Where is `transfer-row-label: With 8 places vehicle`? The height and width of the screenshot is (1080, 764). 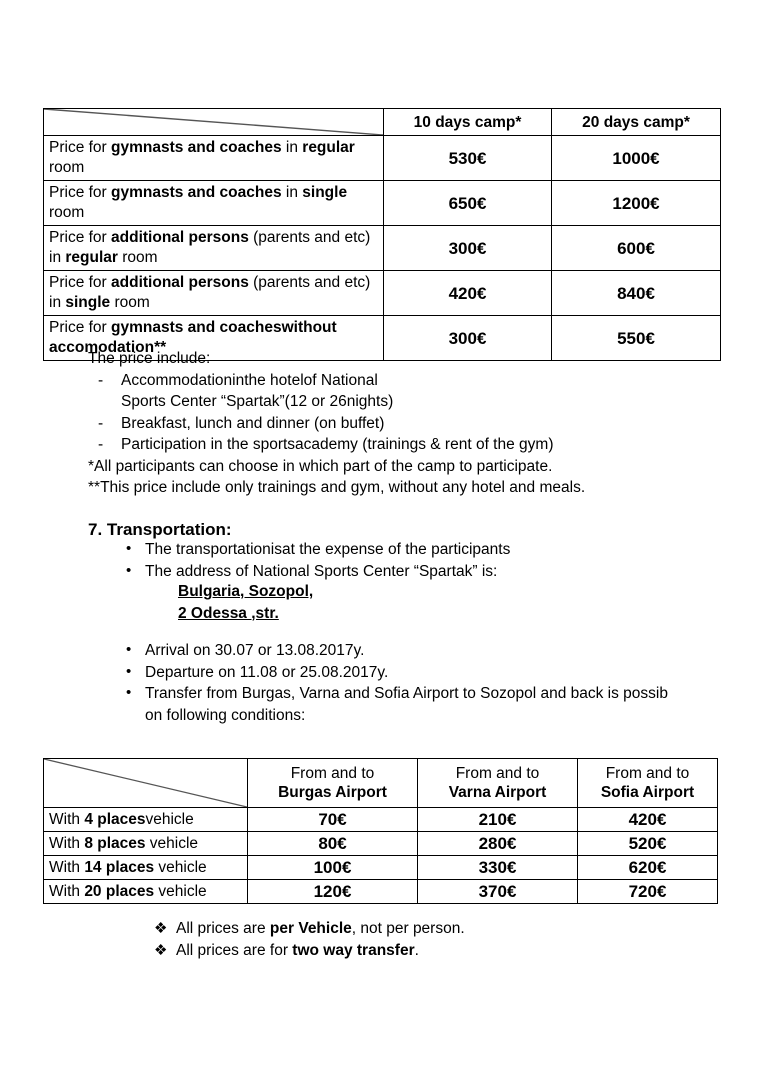 transfer-row-label: With 8 places vehicle is located at coordinates (145, 843).